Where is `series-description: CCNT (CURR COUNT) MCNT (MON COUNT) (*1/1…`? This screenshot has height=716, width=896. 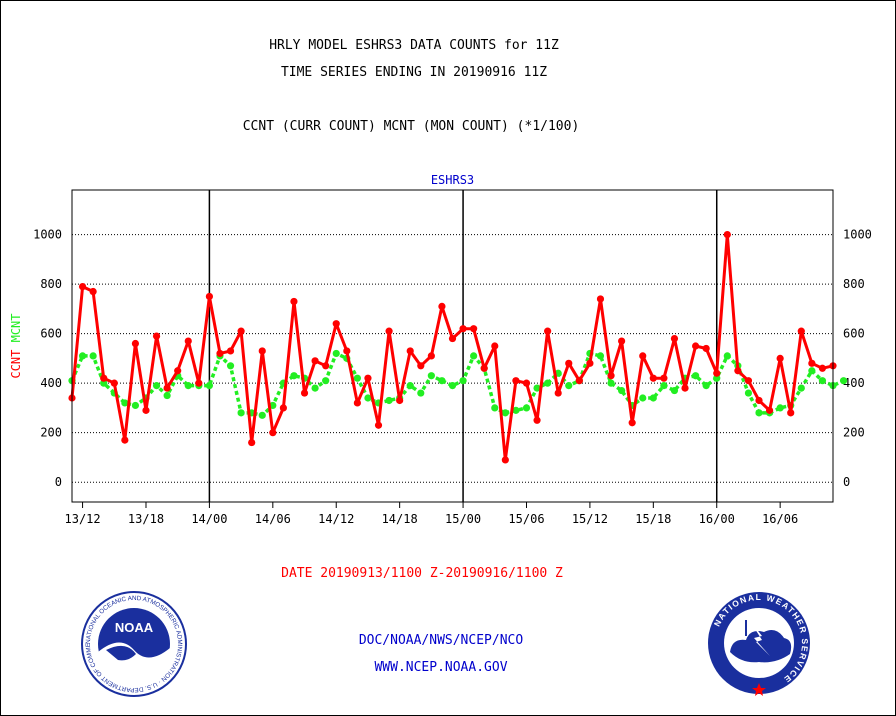
series-description: CCNT (CURR COUNT) MCNT (MON COUNT) (*1/1… is located at coordinates (411, 126).